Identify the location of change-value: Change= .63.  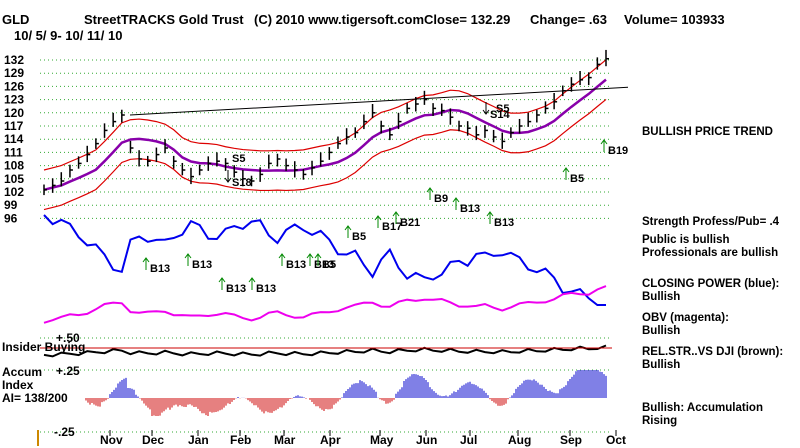
(568, 19).